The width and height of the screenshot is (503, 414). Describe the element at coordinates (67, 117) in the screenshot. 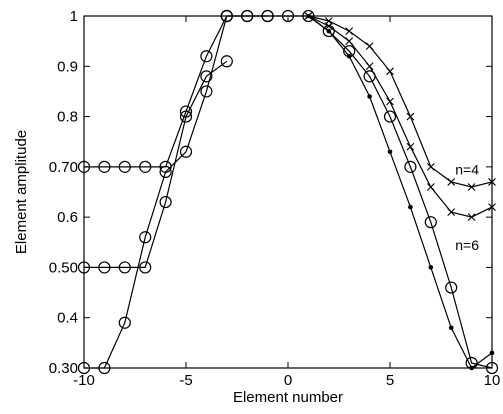

I see `y-tick-label: 0.8` at that location.